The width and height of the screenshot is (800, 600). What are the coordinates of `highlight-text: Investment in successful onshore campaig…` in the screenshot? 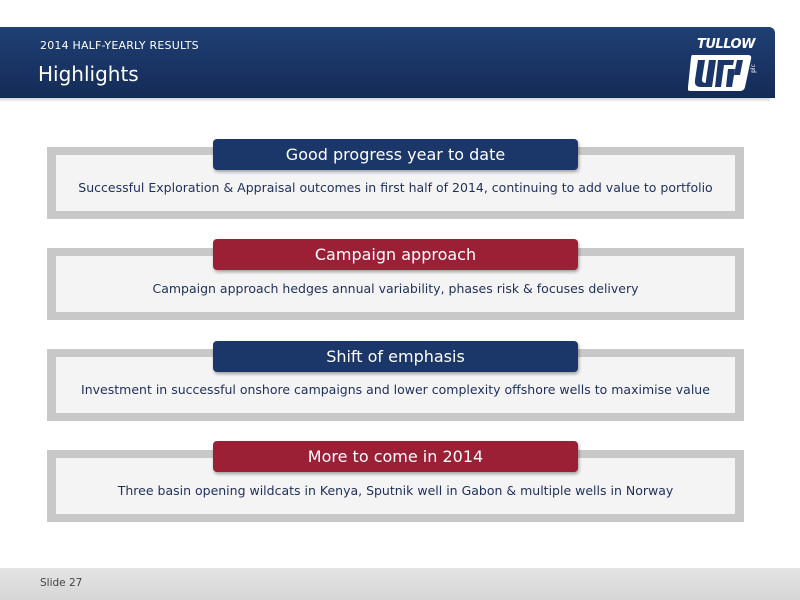 It's located at (395, 389).